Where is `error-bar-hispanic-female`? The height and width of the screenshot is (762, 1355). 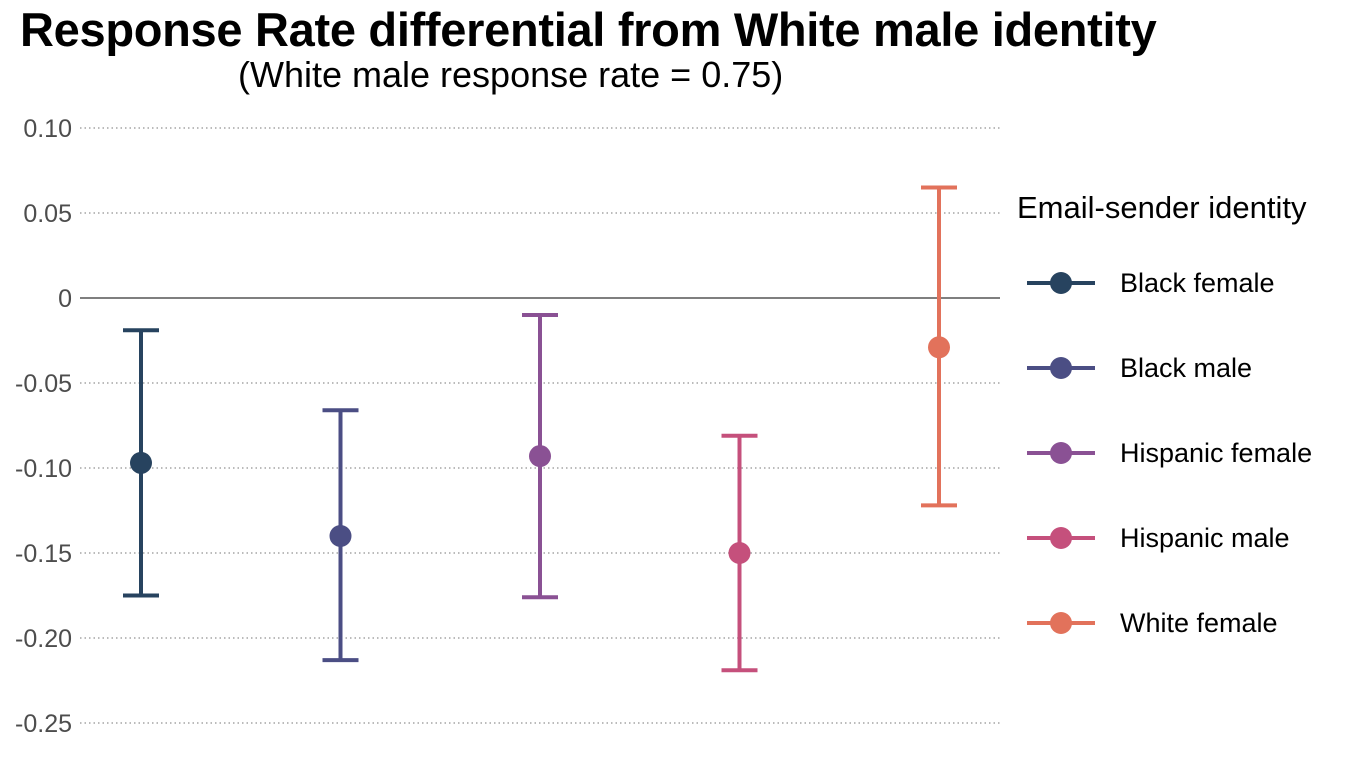
error-bar-hispanic-female is located at coordinates (540, 456).